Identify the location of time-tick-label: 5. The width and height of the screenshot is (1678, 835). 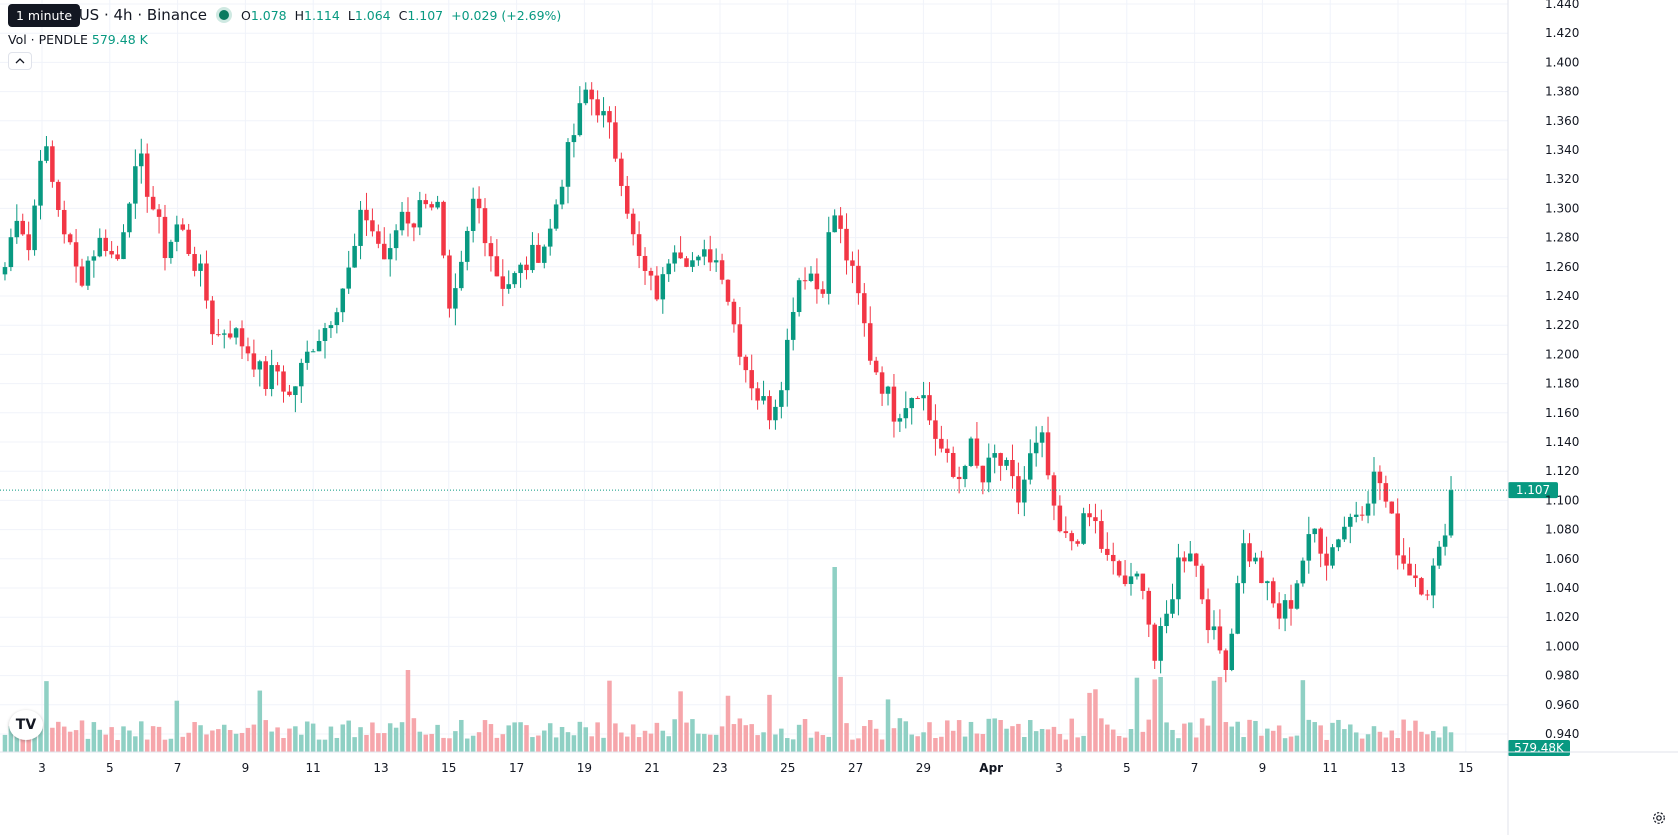
(110, 768).